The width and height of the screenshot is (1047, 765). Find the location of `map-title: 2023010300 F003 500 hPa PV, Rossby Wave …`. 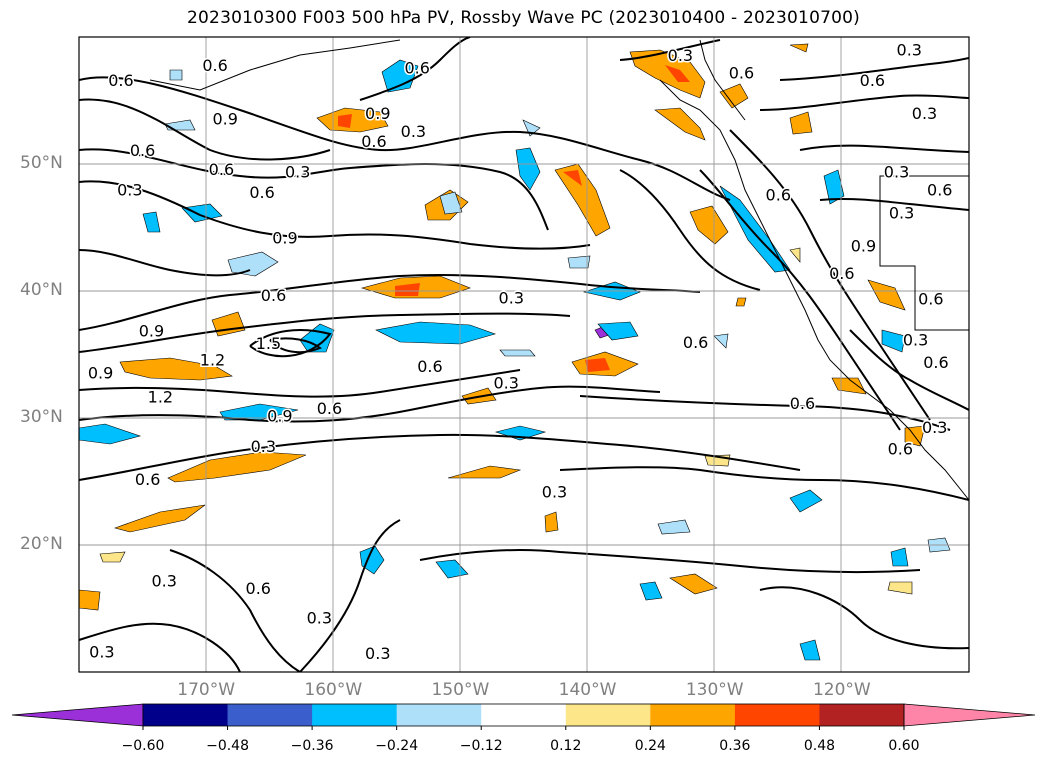

map-title: 2023010300 F003 500 hPa PV, Rossby Wave … is located at coordinates (523, 18).